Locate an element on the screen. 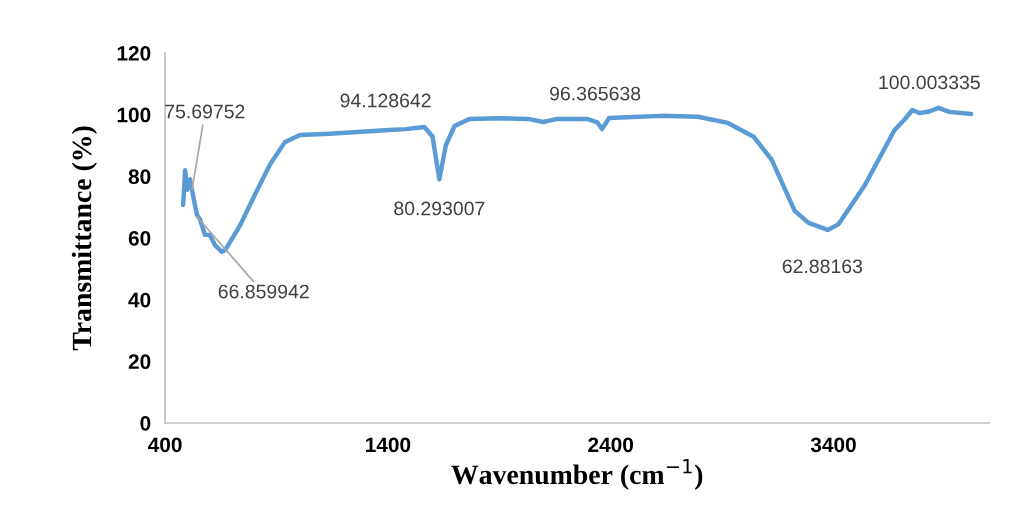 This screenshot has width=1019, height=519. annotation: 62.88163 is located at coordinates (822, 266).